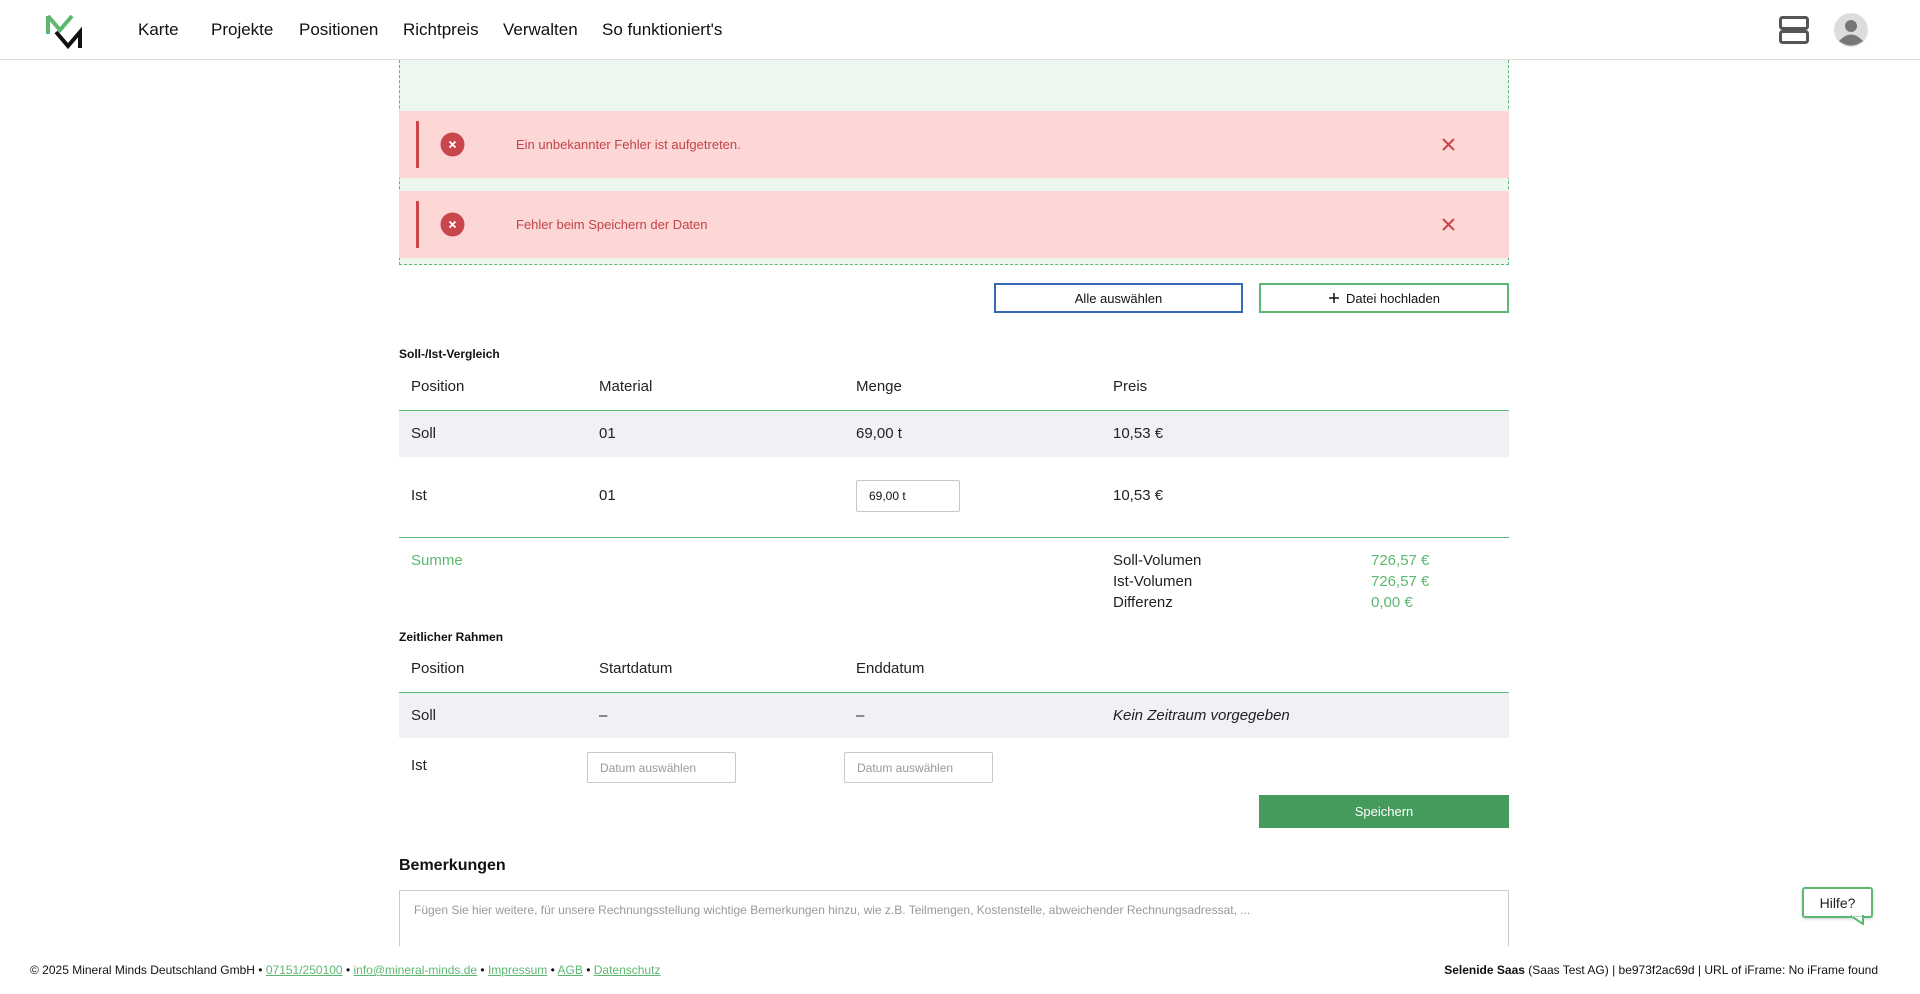 The image size is (1920, 994). Describe the element at coordinates (1201, 715) in the screenshot. I see `table-cell: Kein Zeitraum vorgegeben` at that location.